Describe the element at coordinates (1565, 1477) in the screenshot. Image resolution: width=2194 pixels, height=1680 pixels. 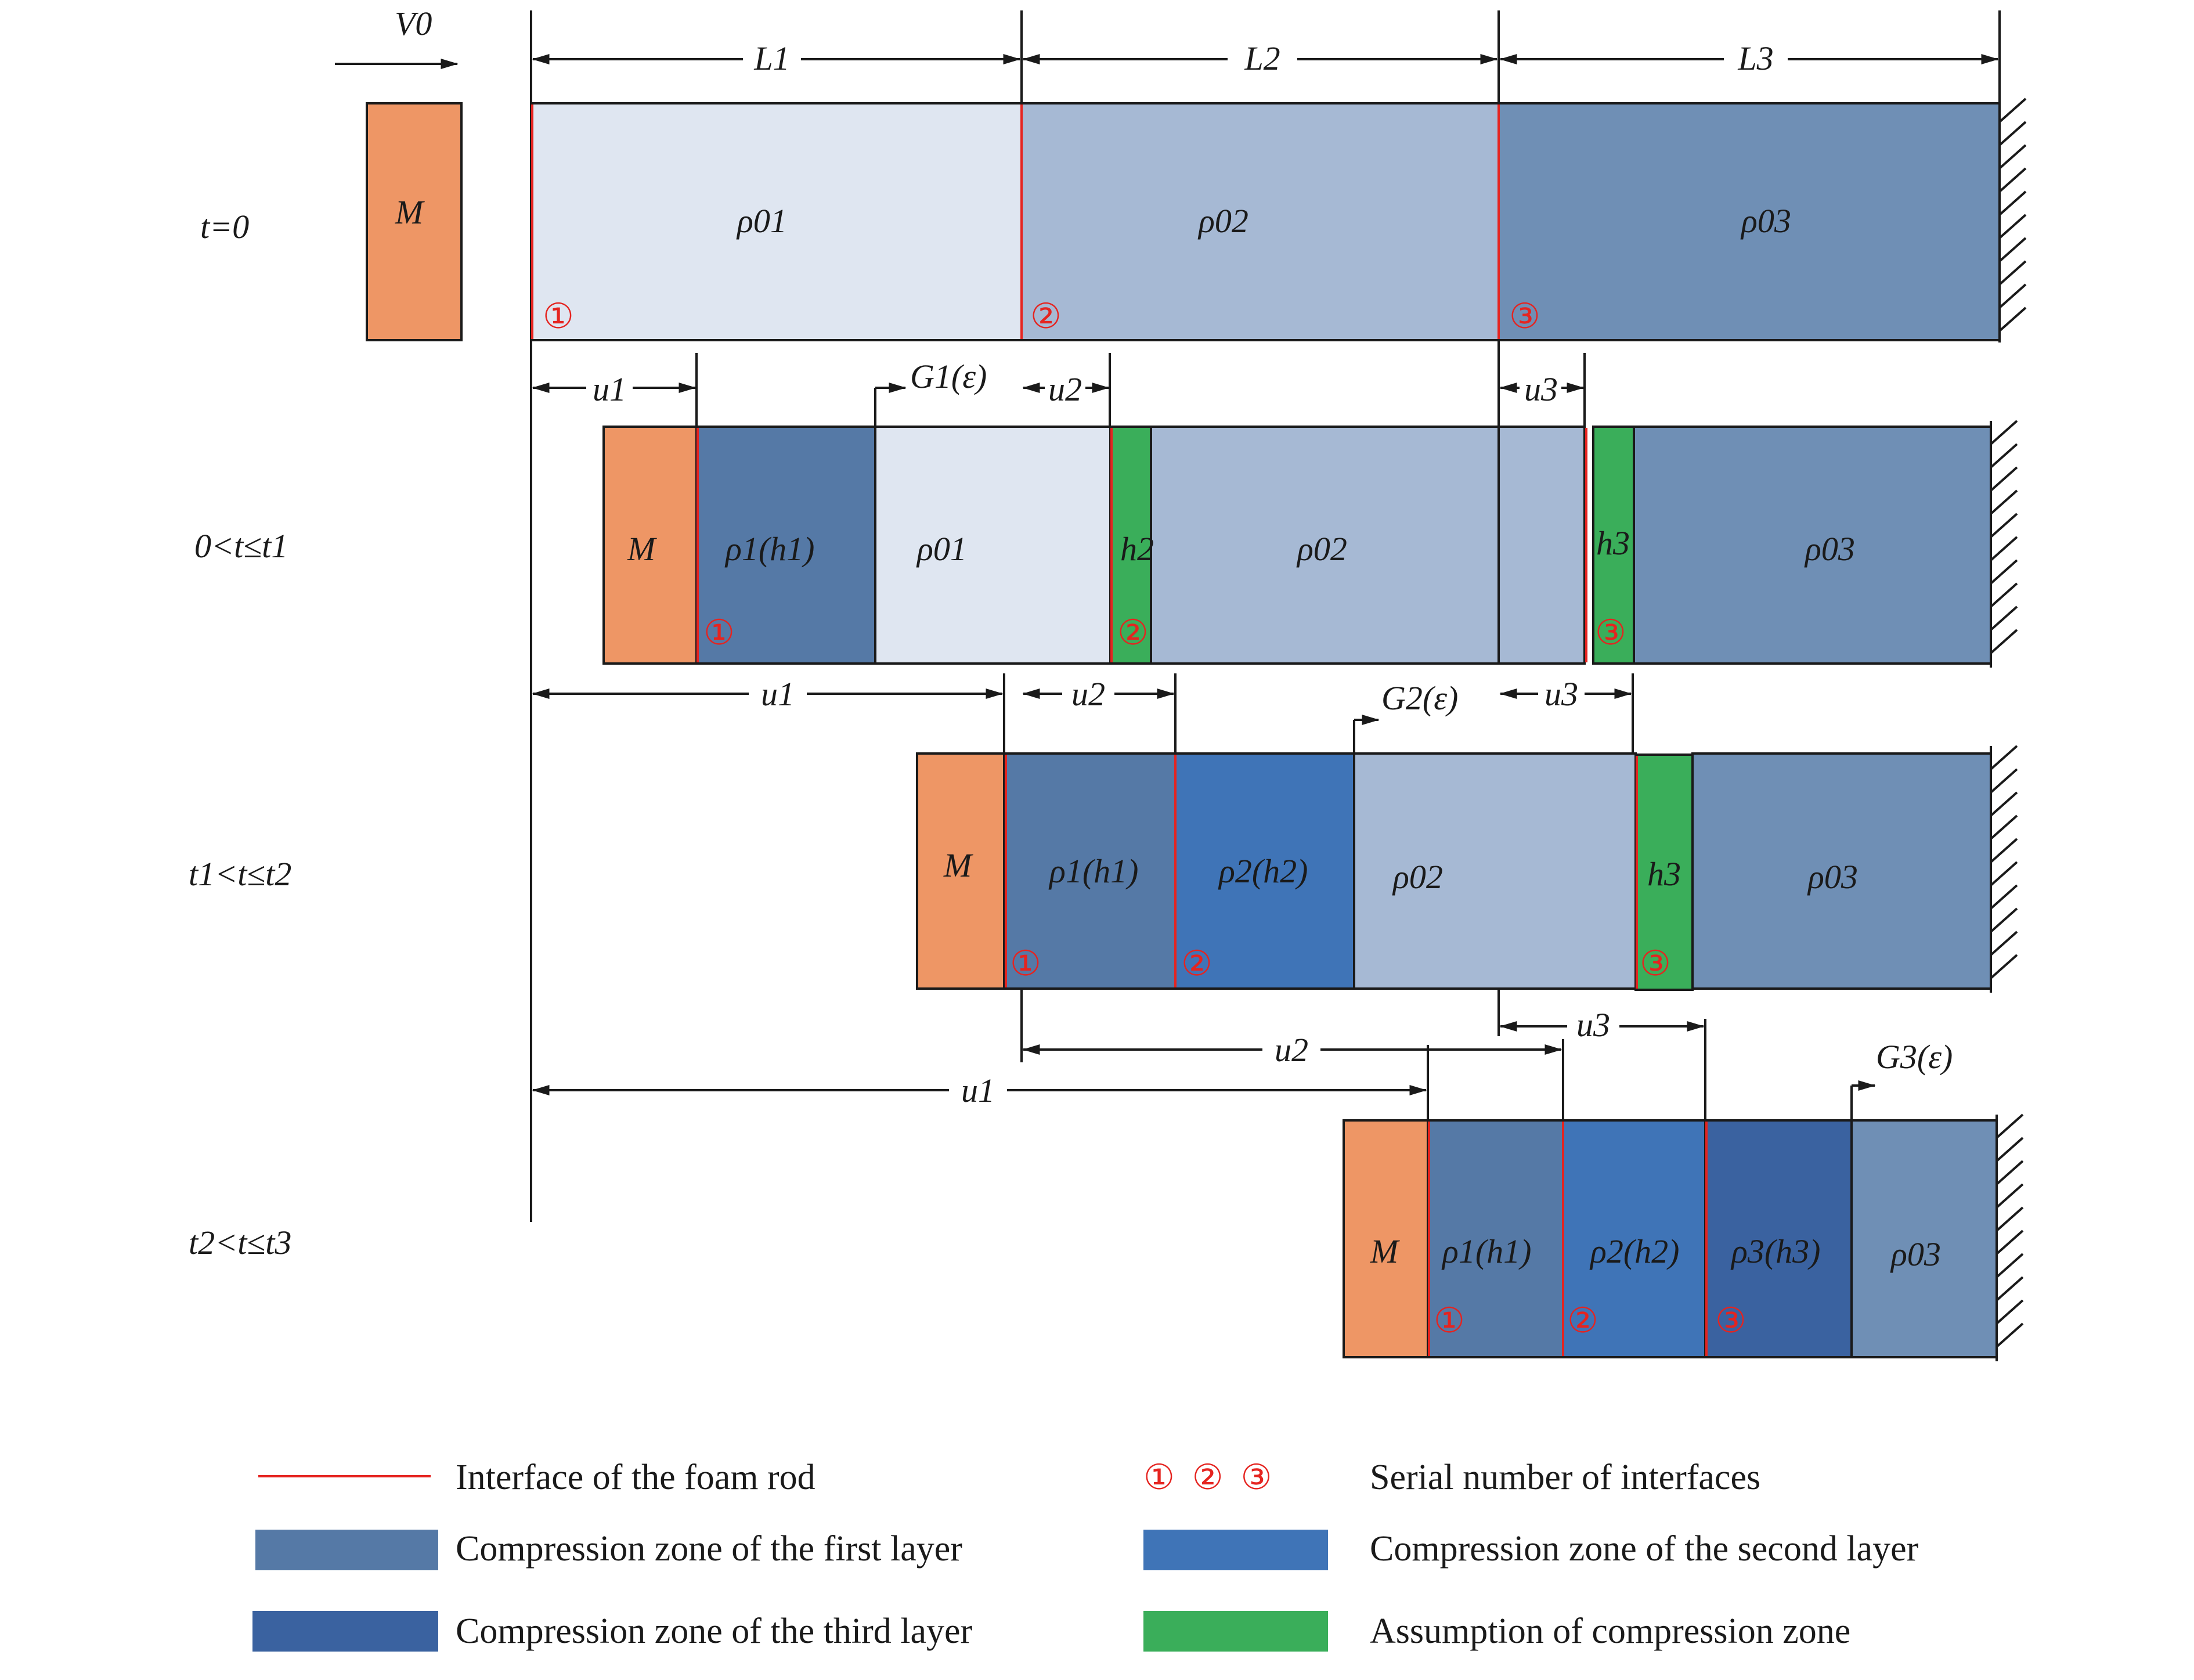
I see `legend-label: Serial number of interfaces` at that location.